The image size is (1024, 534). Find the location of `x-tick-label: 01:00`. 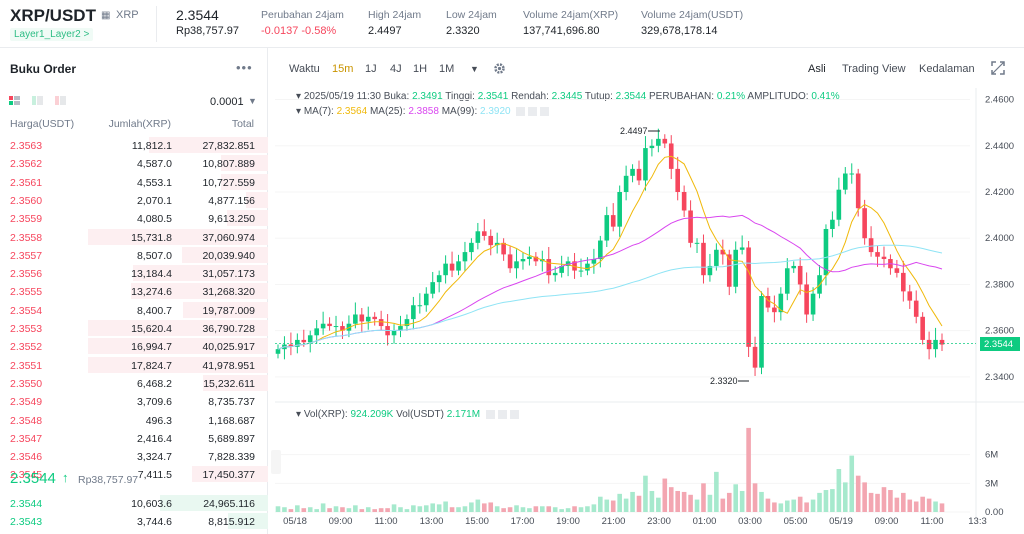

x-tick-label: 01:00 is located at coordinates (705, 521).